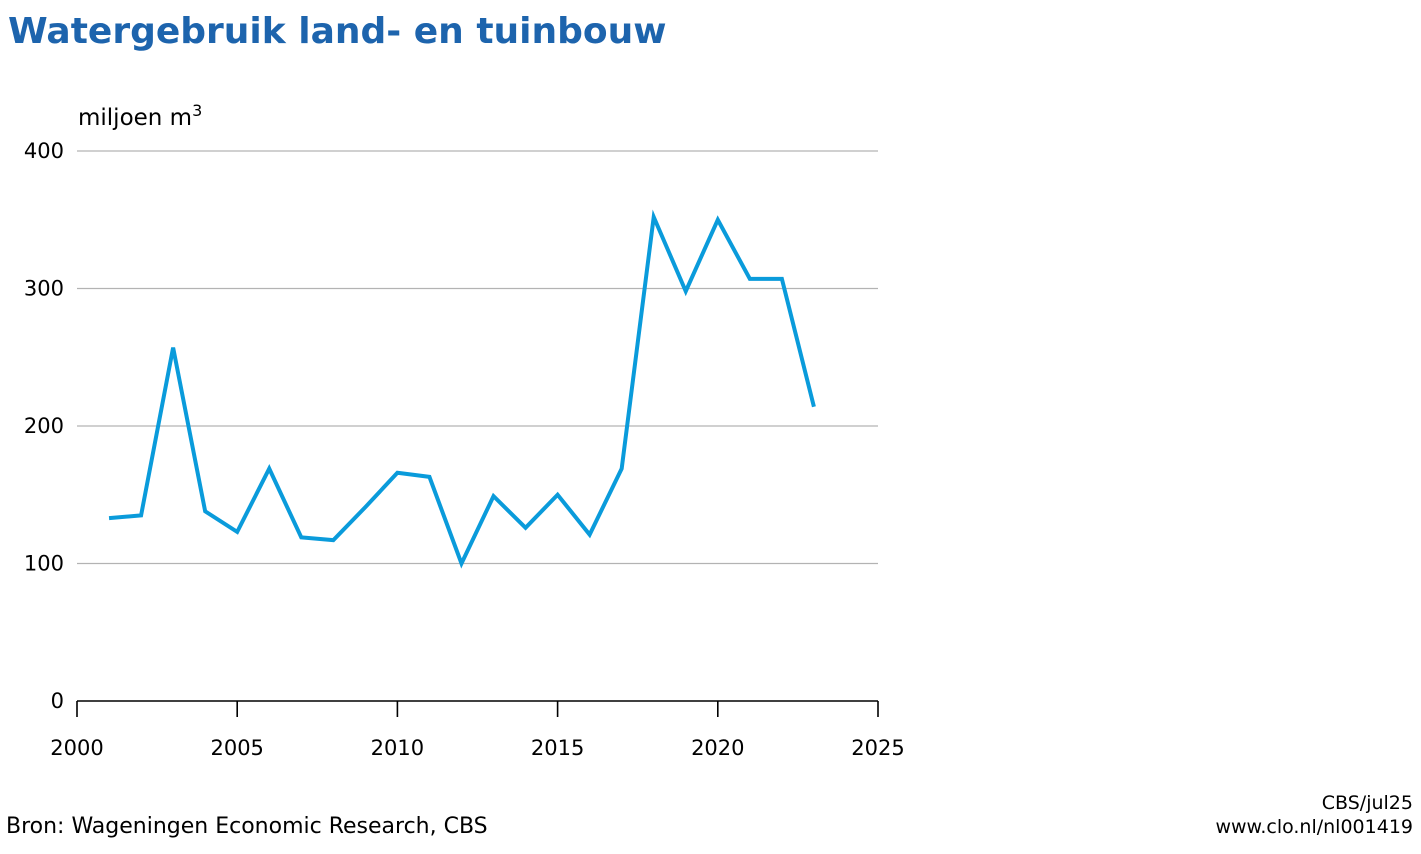 The height and width of the screenshot is (854, 1421). Describe the element at coordinates (337, 31) in the screenshot. I see `chart-title: Watergebruik land- en tuinbouw` at that location.